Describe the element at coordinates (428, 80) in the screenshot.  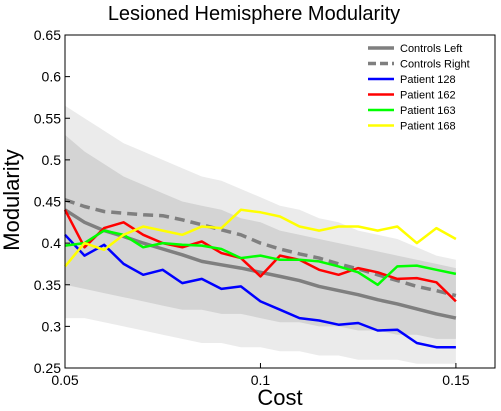
I see `legend-label-2: Patient 128` at that location.